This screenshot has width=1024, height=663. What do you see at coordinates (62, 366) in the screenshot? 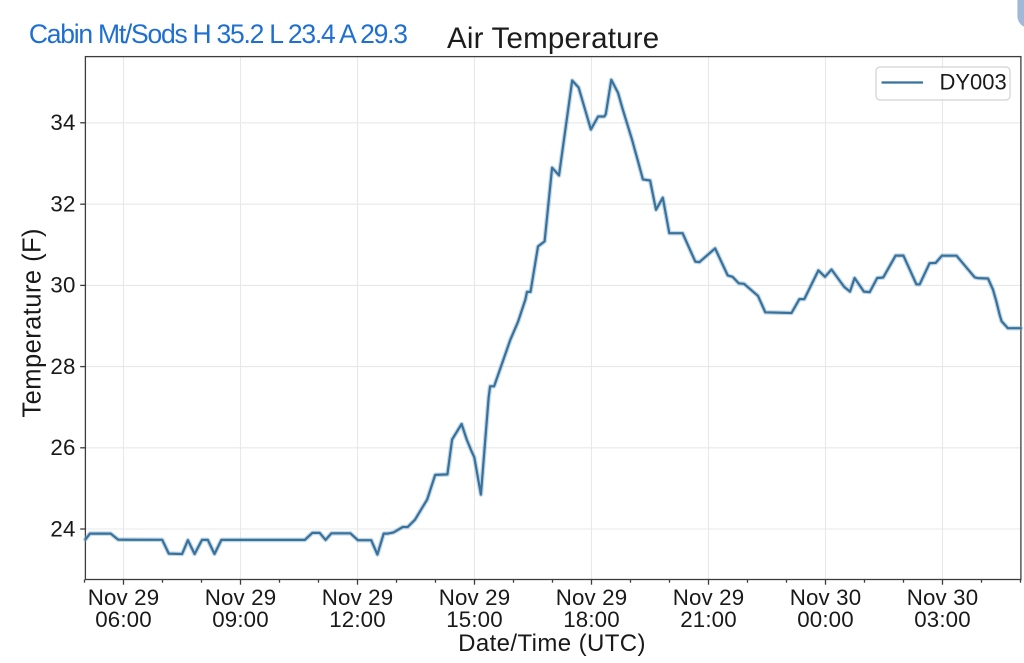
I see `svg-text: 28` at bounding box center [62, 366].